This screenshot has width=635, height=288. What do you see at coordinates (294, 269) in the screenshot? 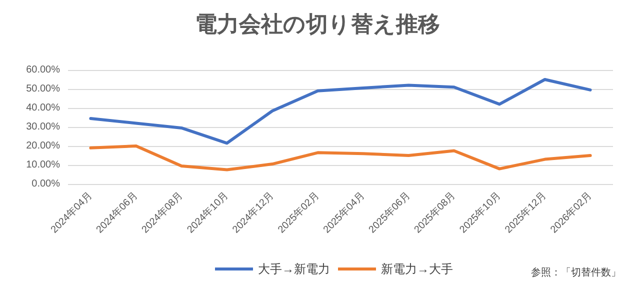
I see `legend-label: 大手→新電力` at bounding box center [294, 269].